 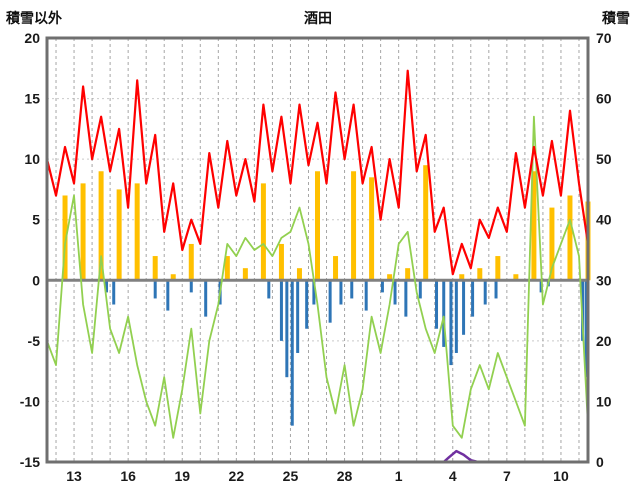 I want to click on left-axis-tick-label: 20, so click(x=32, y=38).